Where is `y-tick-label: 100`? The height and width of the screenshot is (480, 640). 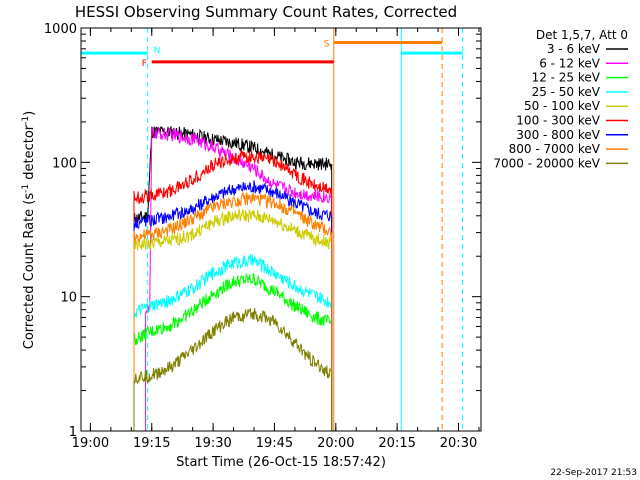
y-tick-label: 100 is located at coordinates (64, 163).